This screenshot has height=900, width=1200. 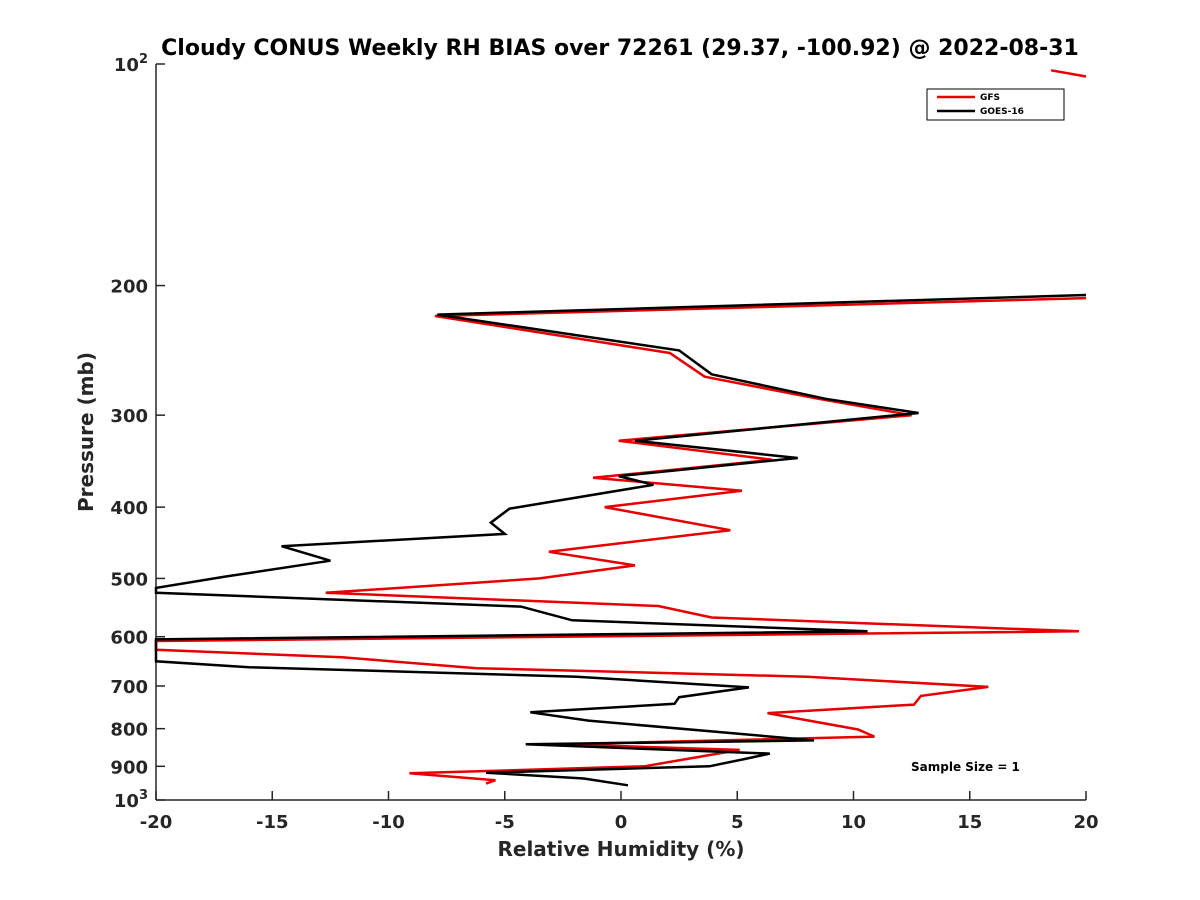 What do you see at coordinates (1085, 822) in the screenshot?
I see `x-tick-label: 20` at bounding box center [1085, 822].